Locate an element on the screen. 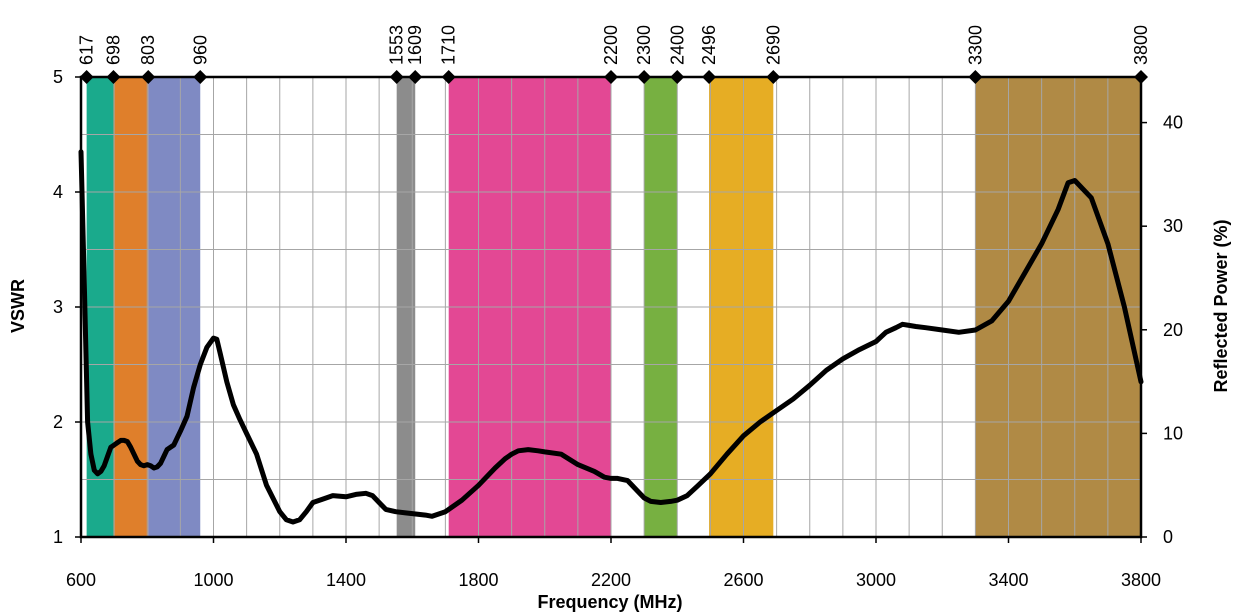 This screenshot has width=1240, height=613. x-tick-label: 1400 is located at coordinates (346, 580).